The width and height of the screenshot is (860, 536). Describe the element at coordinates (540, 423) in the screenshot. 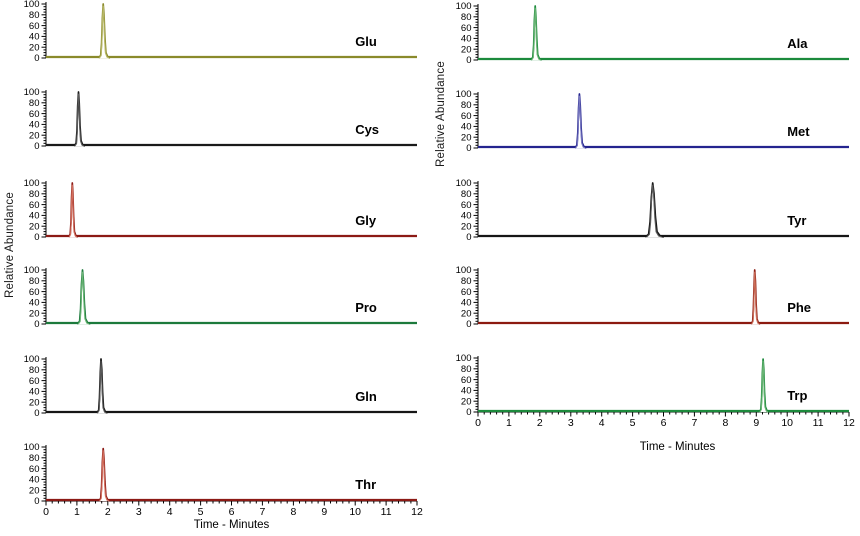

I see `x-tick-label: 2` at that location.